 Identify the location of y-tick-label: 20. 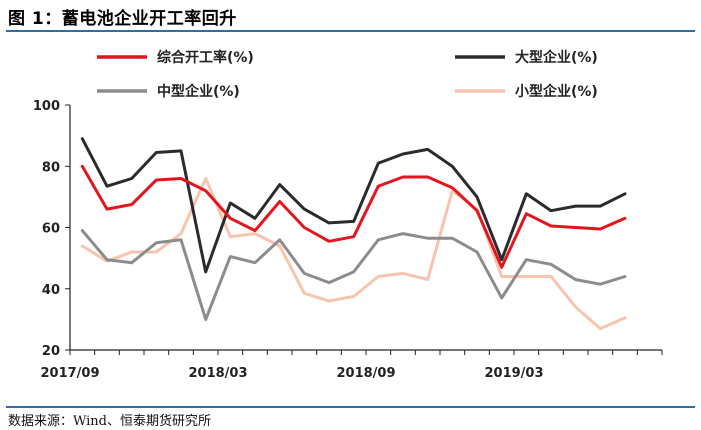
(51, 351).